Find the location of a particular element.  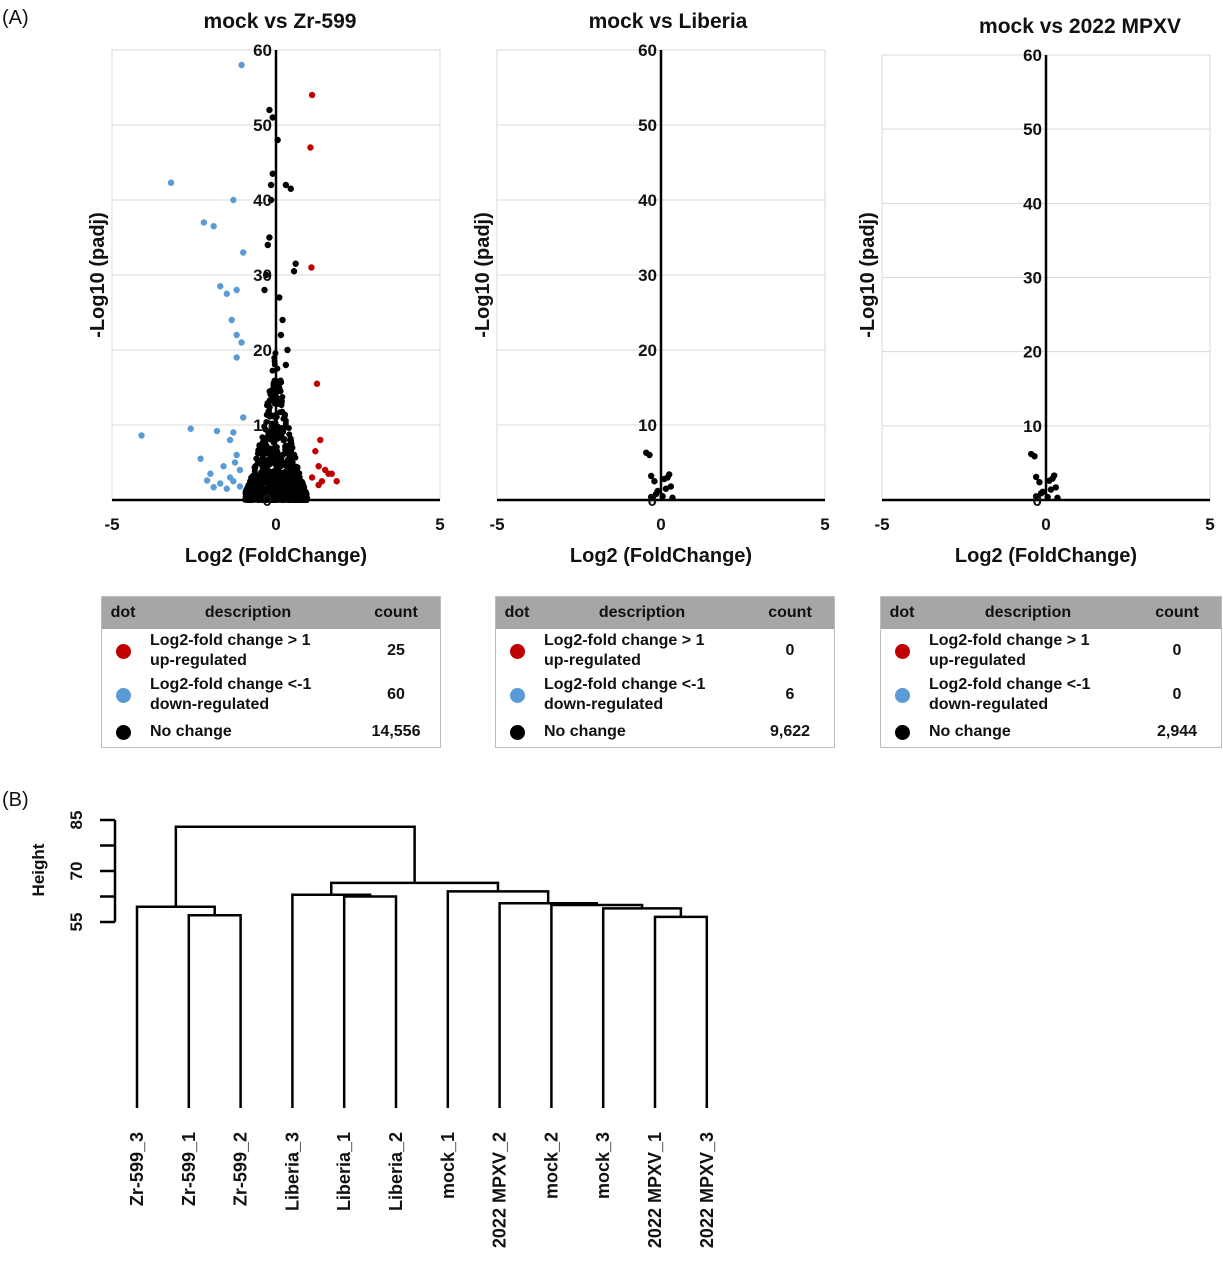

legend-description: Log2-fold change > 1 up-regulated is located at coordinates (248, 651).